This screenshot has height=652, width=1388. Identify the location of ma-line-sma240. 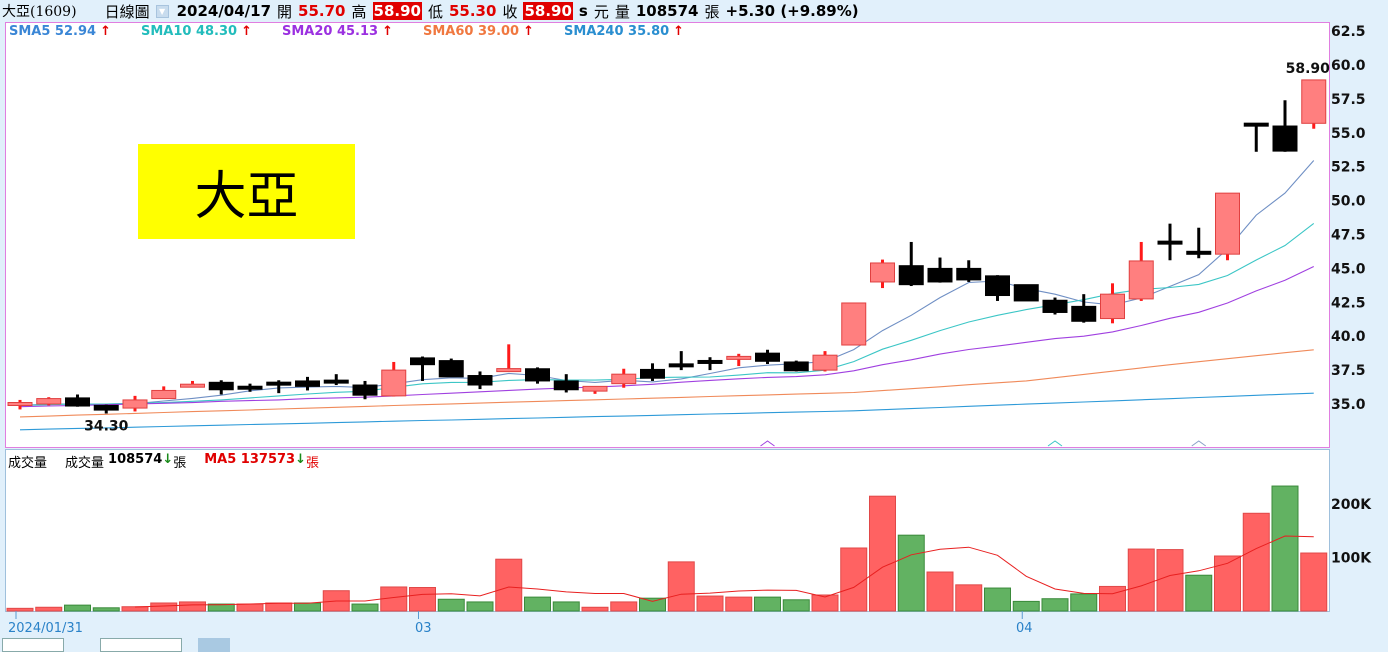
(666, 411).